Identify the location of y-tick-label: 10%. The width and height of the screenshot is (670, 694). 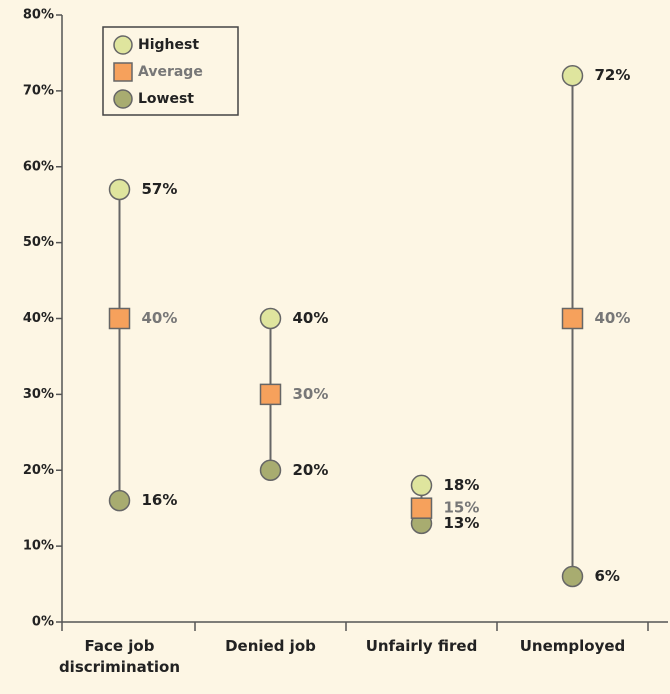
(38, 546).